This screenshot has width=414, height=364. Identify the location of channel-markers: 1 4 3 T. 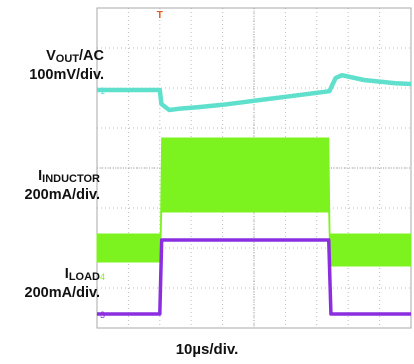
(131, 165).